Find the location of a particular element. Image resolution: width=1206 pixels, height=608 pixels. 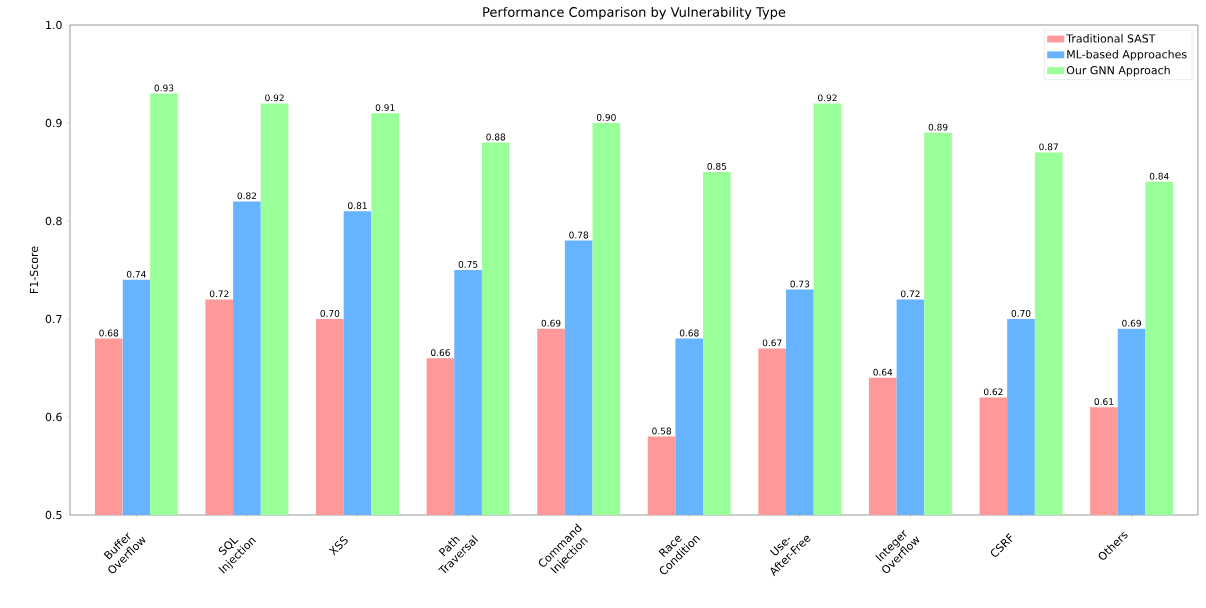

data-label: 0.73 is located at coordinates (800, 284).